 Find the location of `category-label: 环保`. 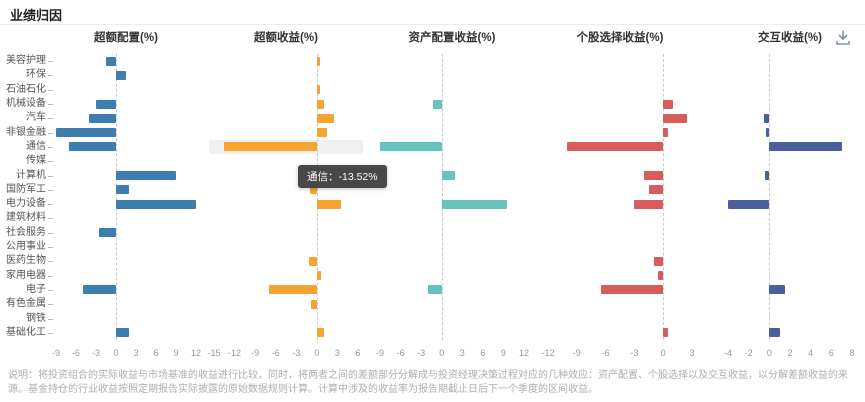

category-label: 环保 is located at coordinates (36, 75).